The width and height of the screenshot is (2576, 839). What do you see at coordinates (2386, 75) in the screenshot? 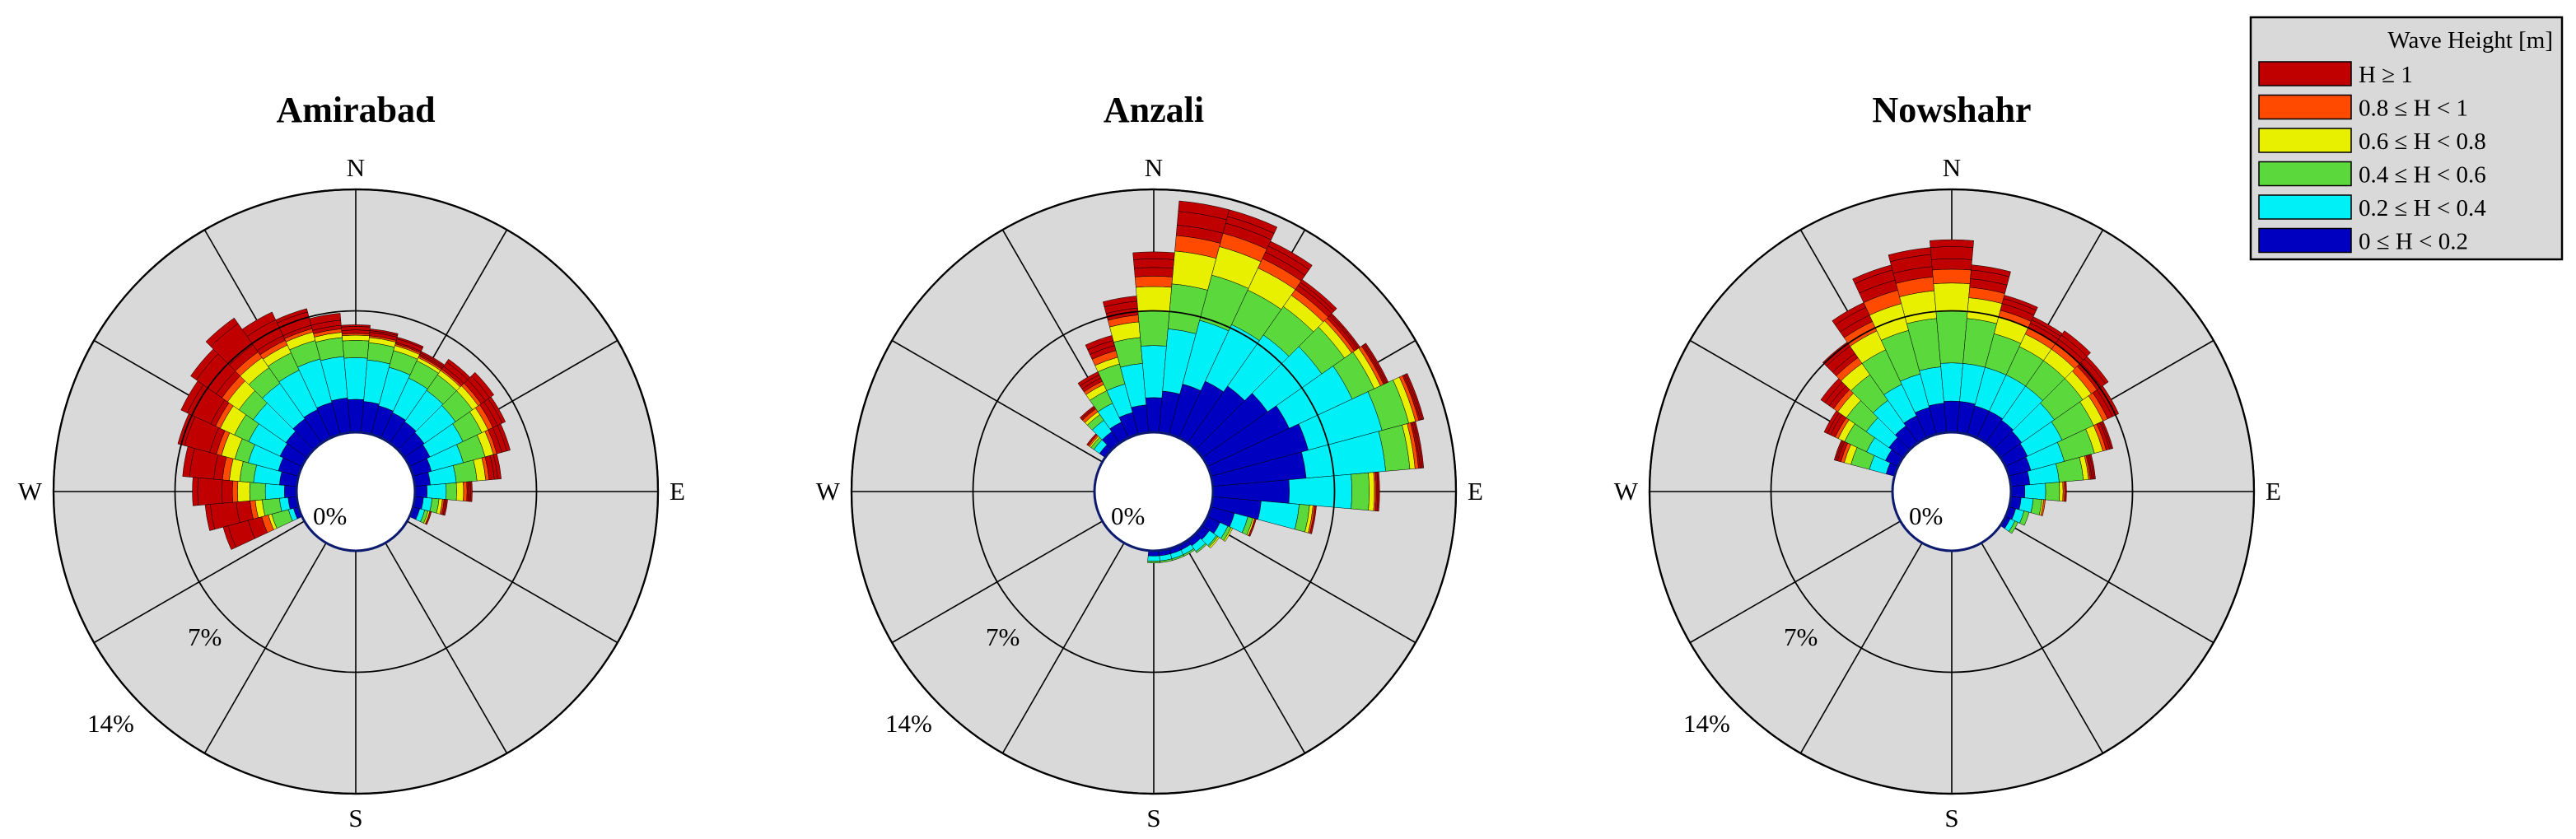
I see `legend-label: H ≥ 1` at bounding box center [2386, 75].